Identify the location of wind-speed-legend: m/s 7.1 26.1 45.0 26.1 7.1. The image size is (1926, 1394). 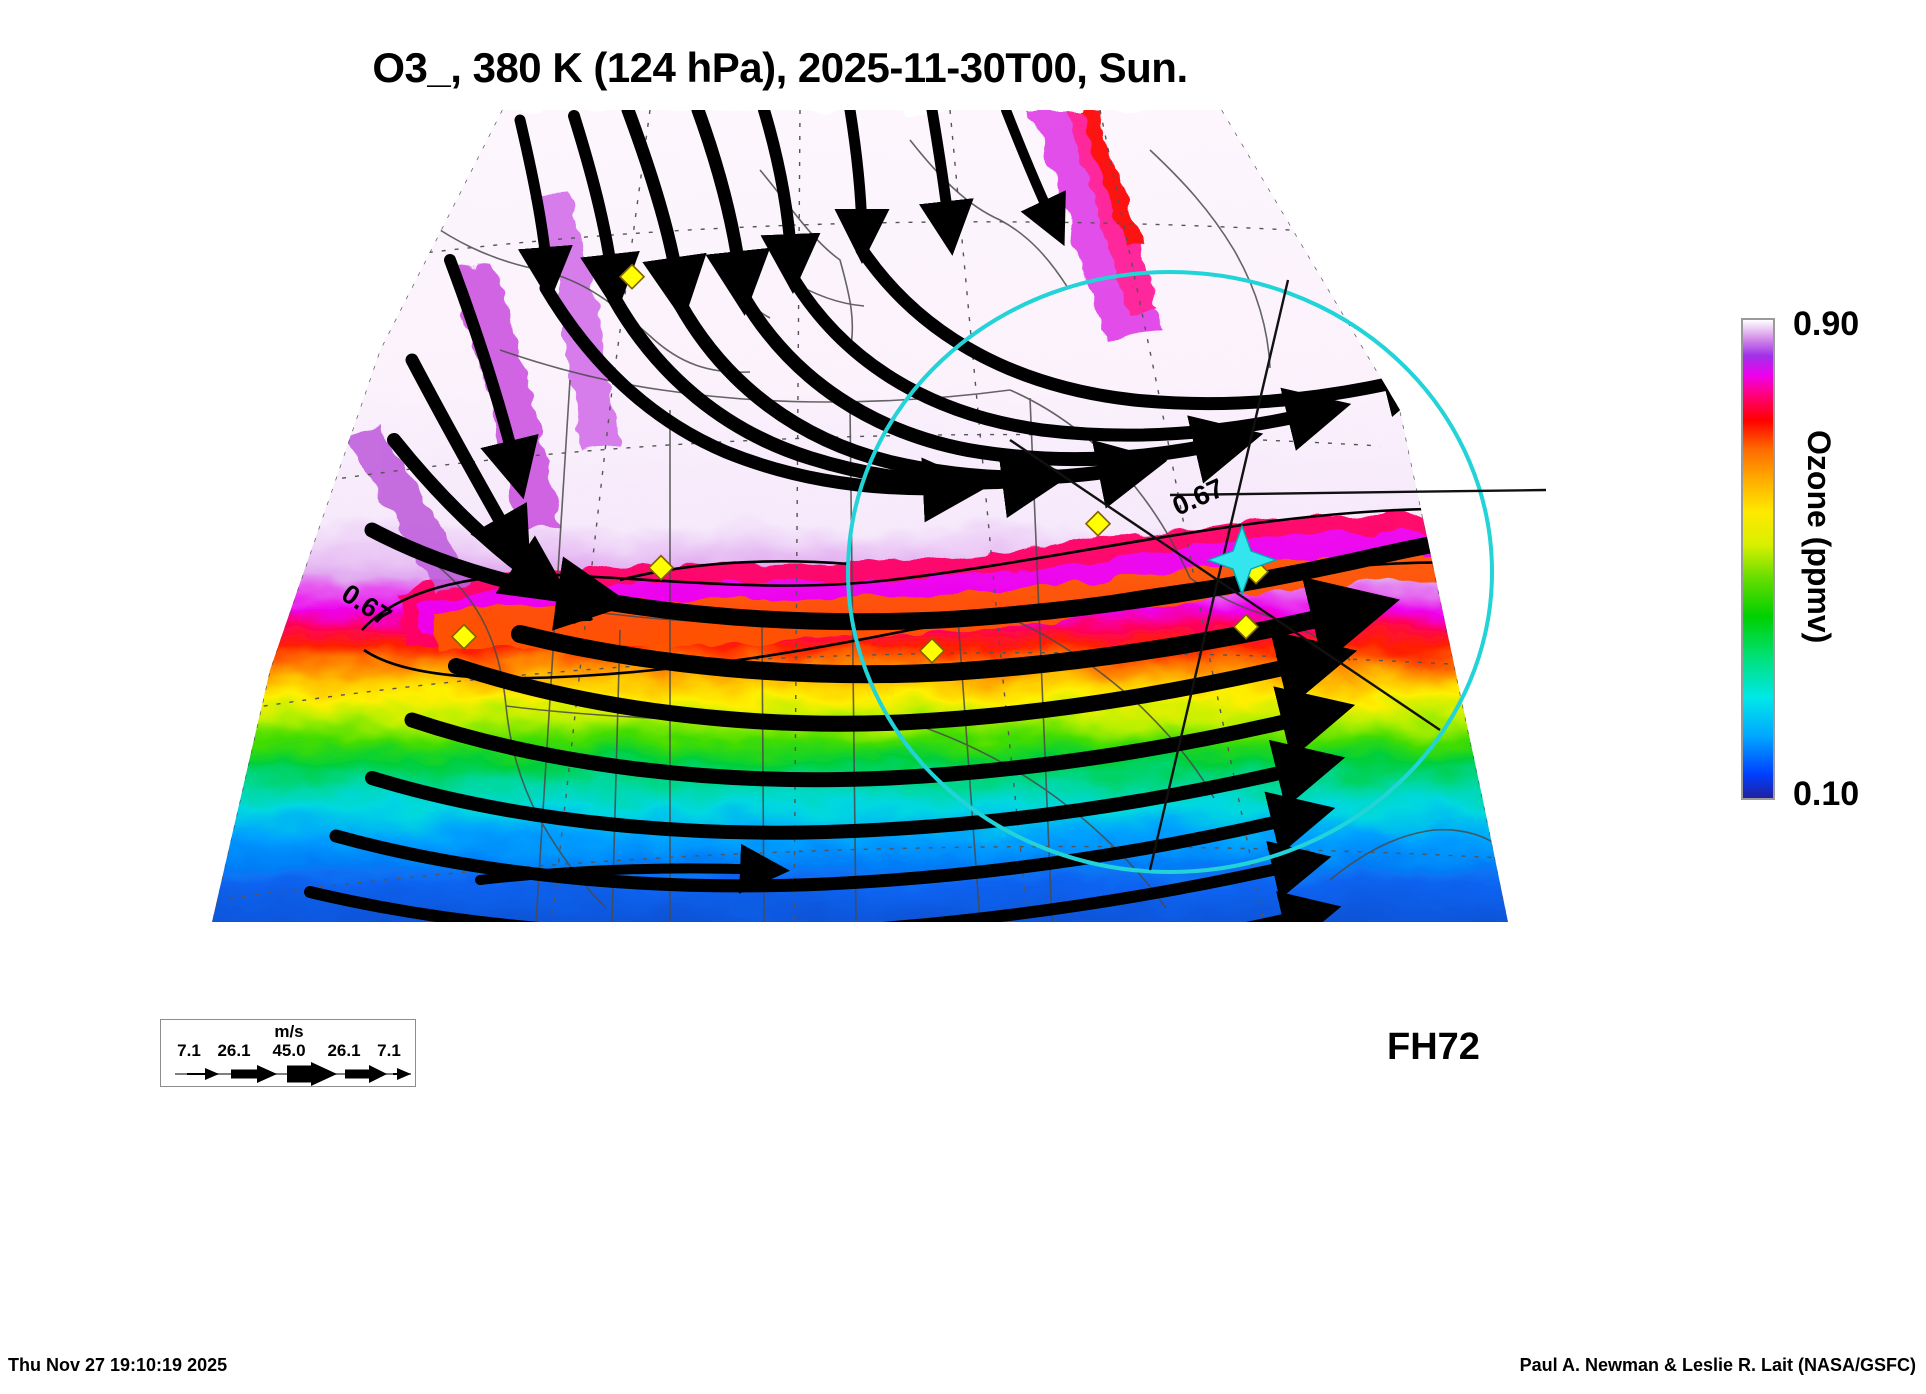
(288, 1053).